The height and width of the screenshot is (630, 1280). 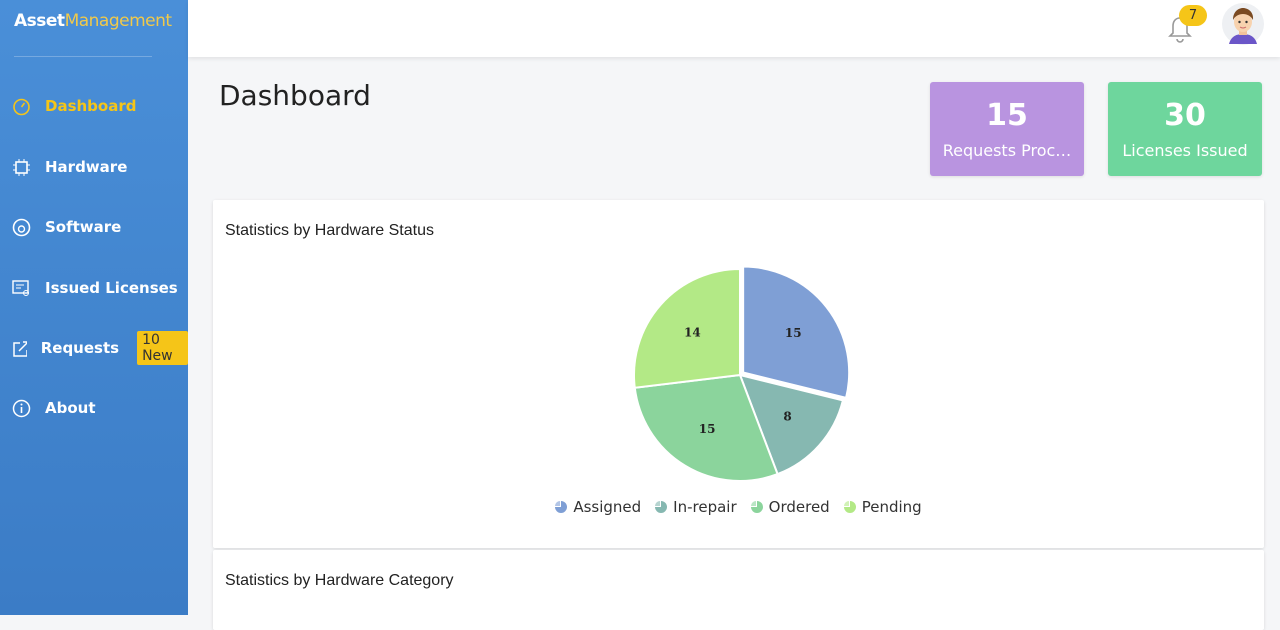 I want to click on card-value: 15, so click(x=1007, y=115).